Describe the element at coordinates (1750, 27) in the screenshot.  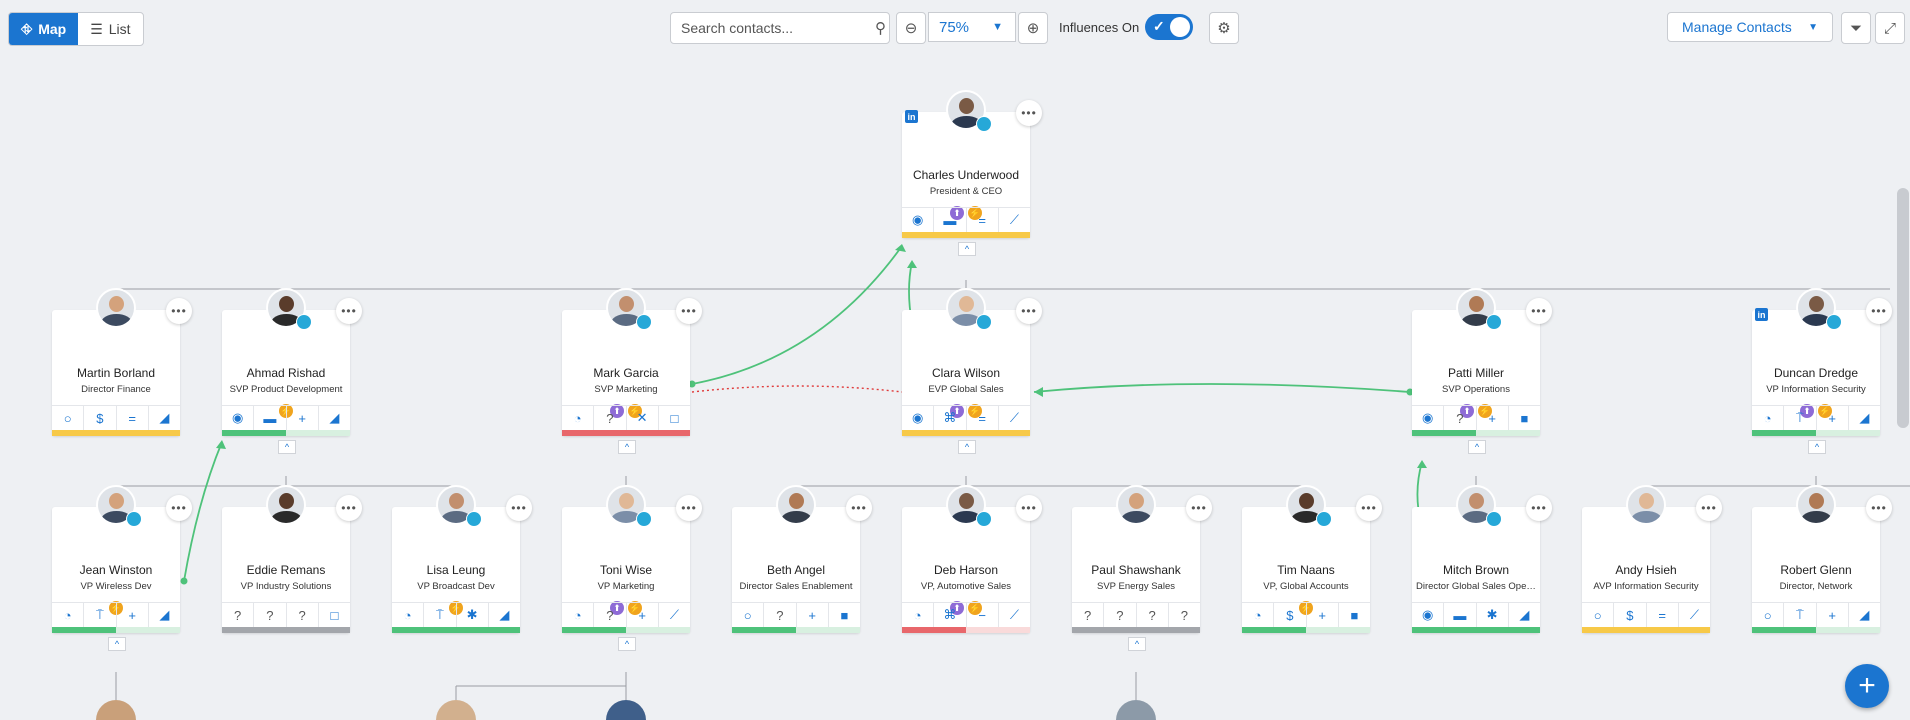
I see `manage-contacts-button: Manage Contacts ▼` at that location.